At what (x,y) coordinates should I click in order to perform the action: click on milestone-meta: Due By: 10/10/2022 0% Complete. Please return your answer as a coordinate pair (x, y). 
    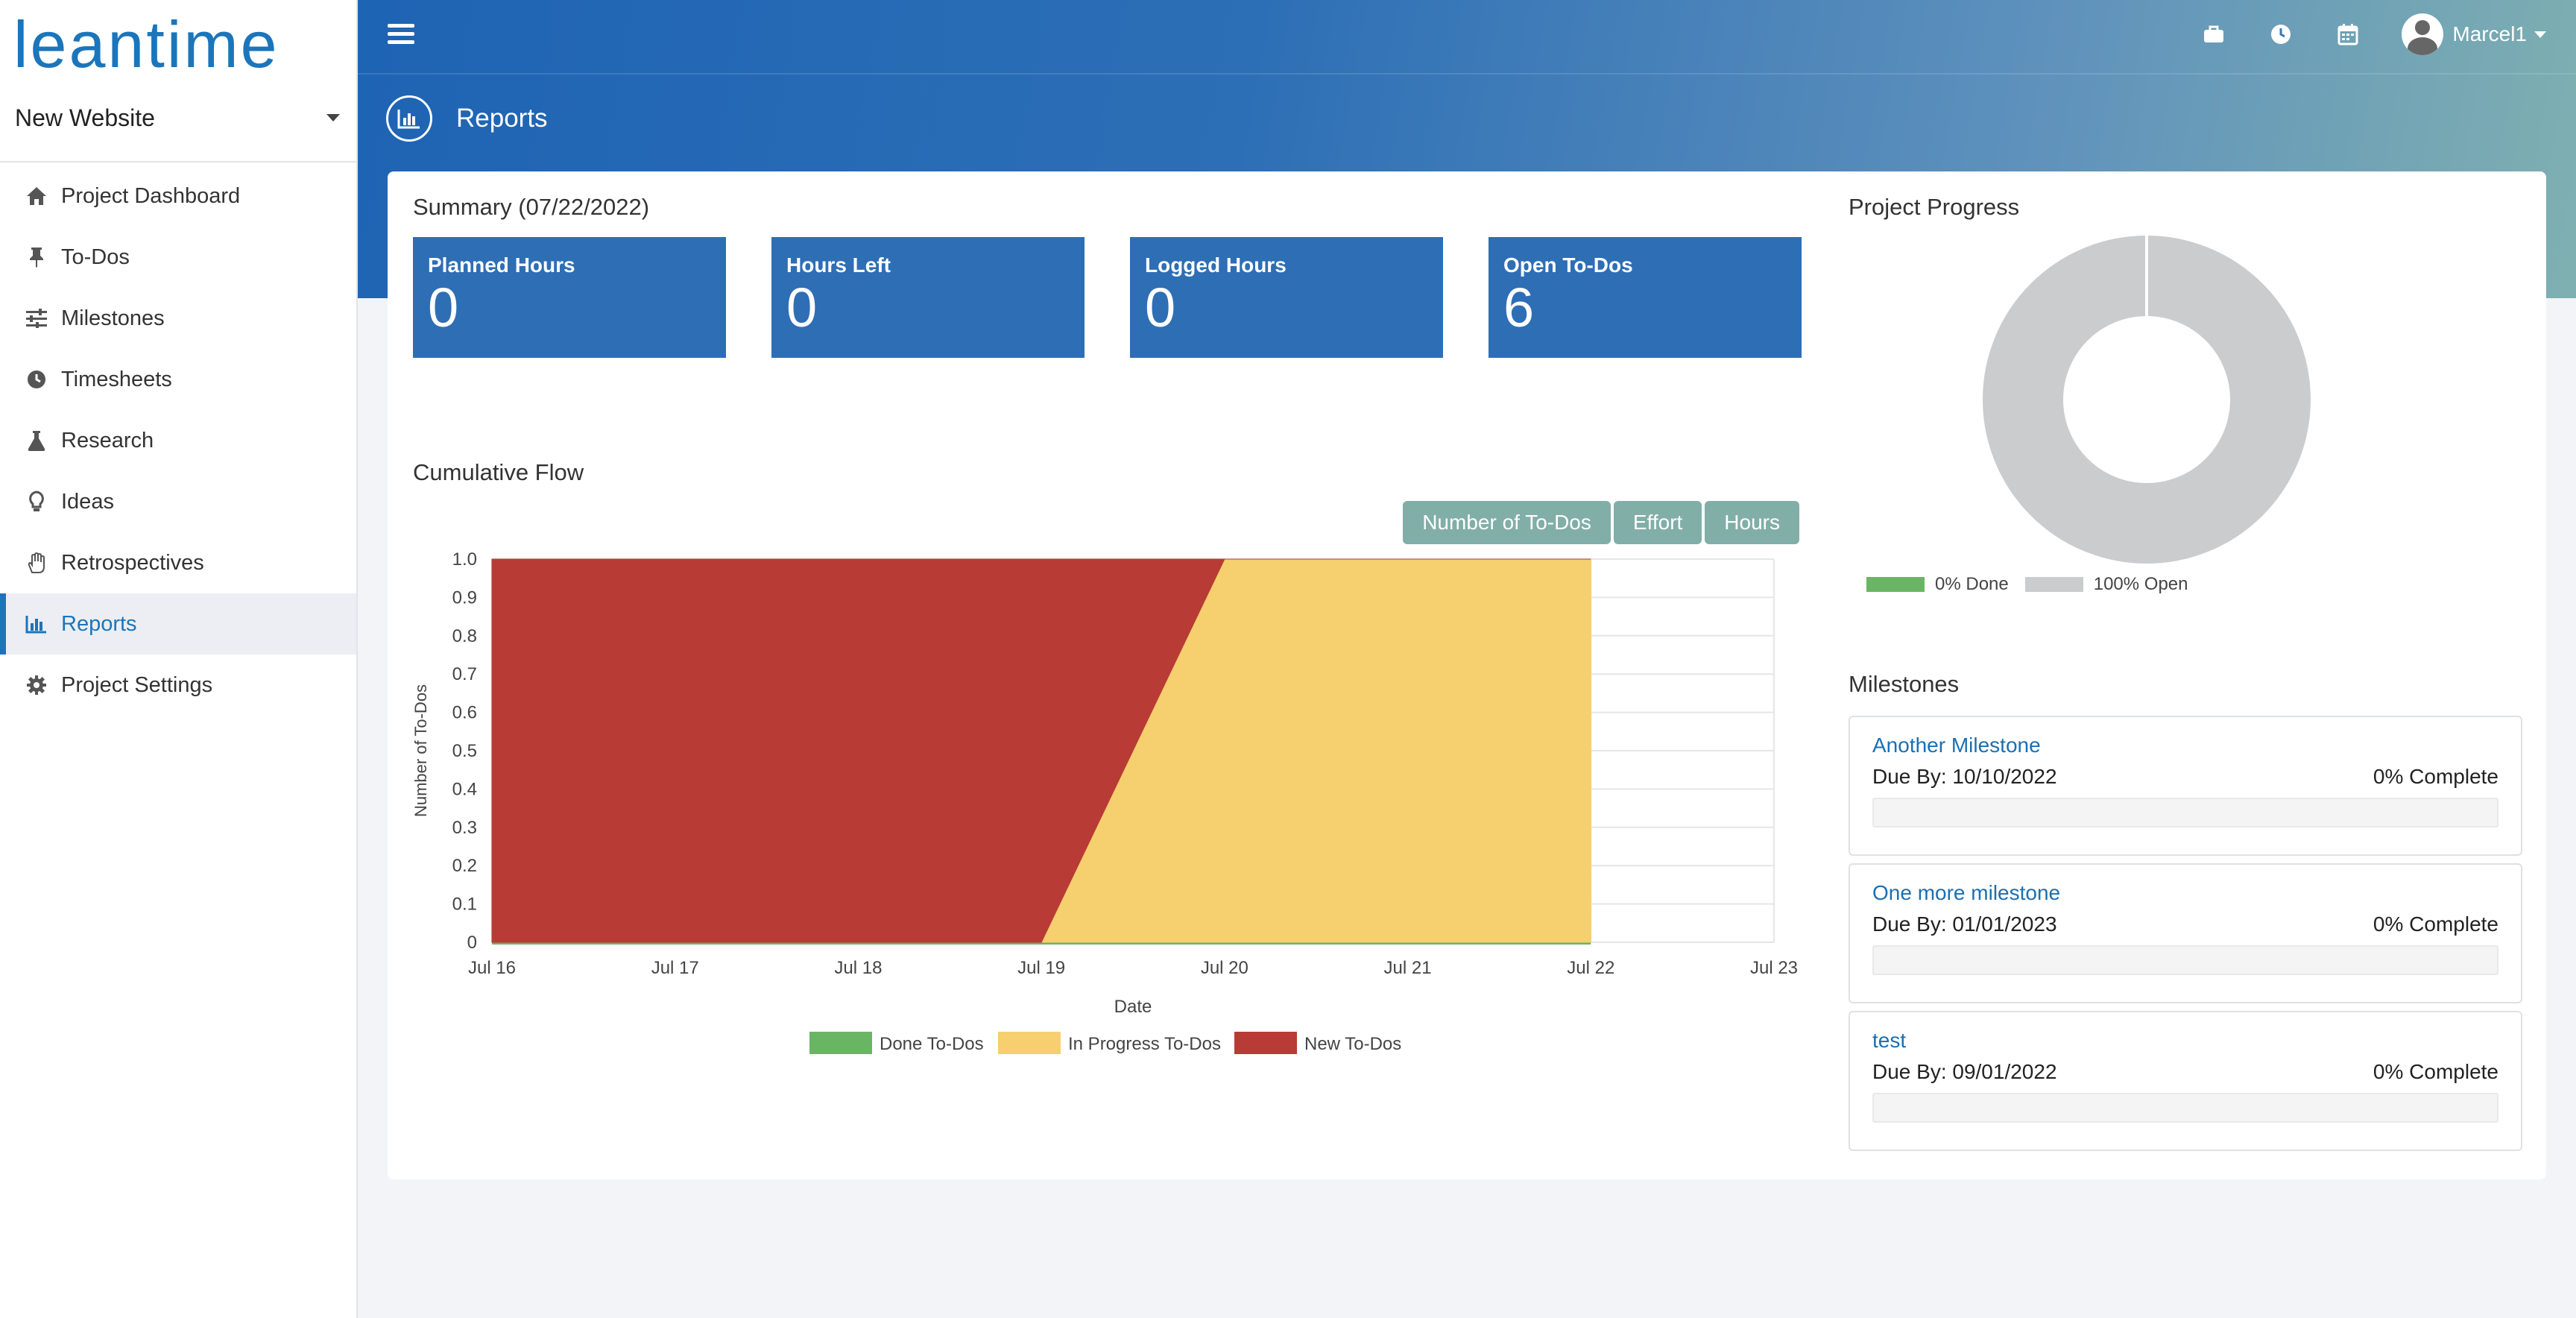
    Looking at the image, I should click on (2185, 777).